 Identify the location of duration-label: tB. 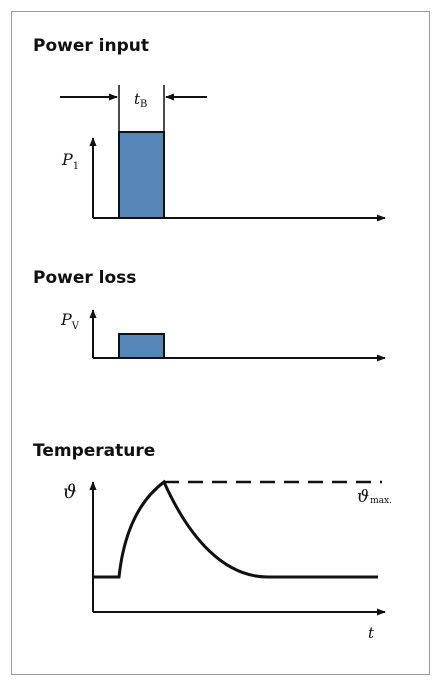
(140, 100).